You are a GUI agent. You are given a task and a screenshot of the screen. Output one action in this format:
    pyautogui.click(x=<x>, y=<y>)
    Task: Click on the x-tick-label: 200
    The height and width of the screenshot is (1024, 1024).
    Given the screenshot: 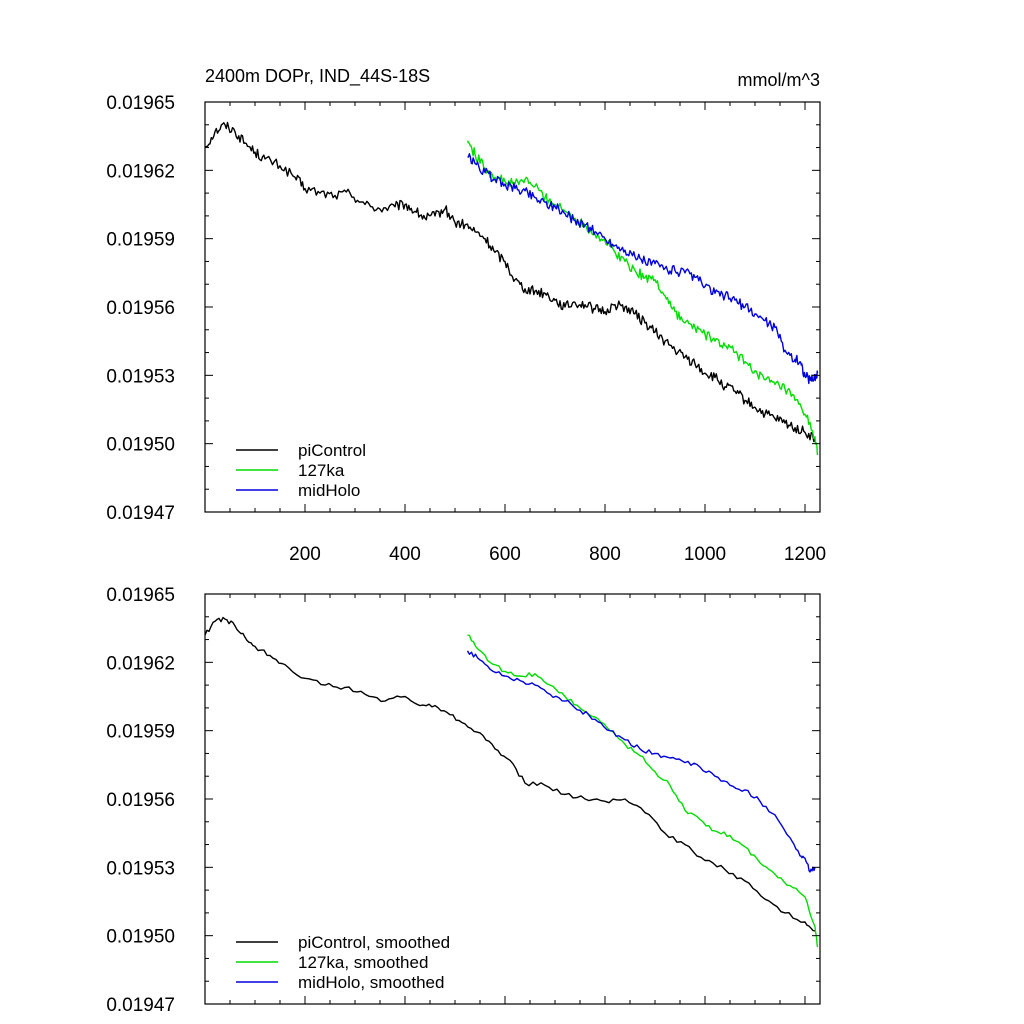 What is the action you would take?
    pyautogui.click(x=305, y=554)
    